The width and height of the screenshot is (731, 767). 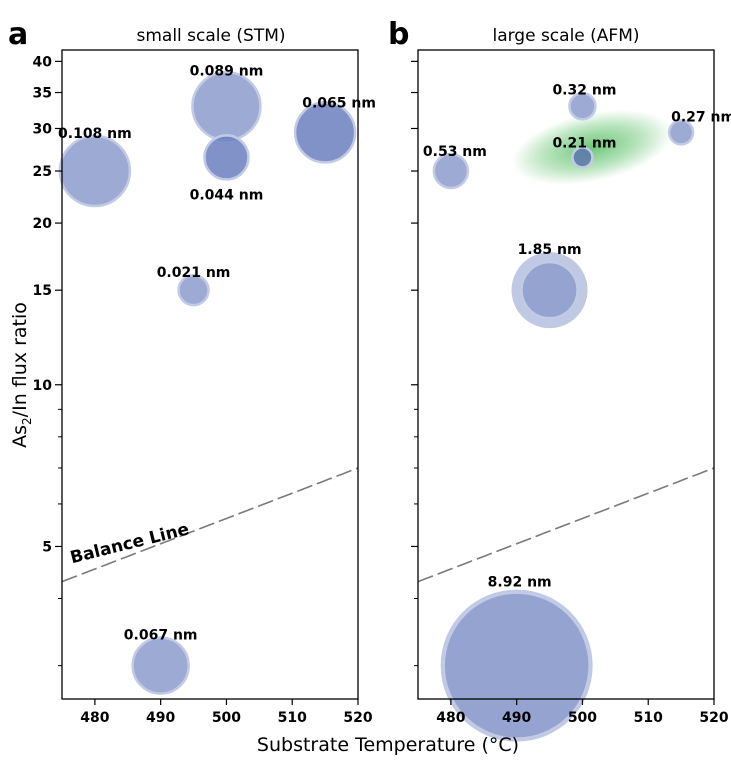 What do you see at coordinates (18, 34) in the screenshot?
I see `panel-a-letter: a` at bounding box center [18, 34].